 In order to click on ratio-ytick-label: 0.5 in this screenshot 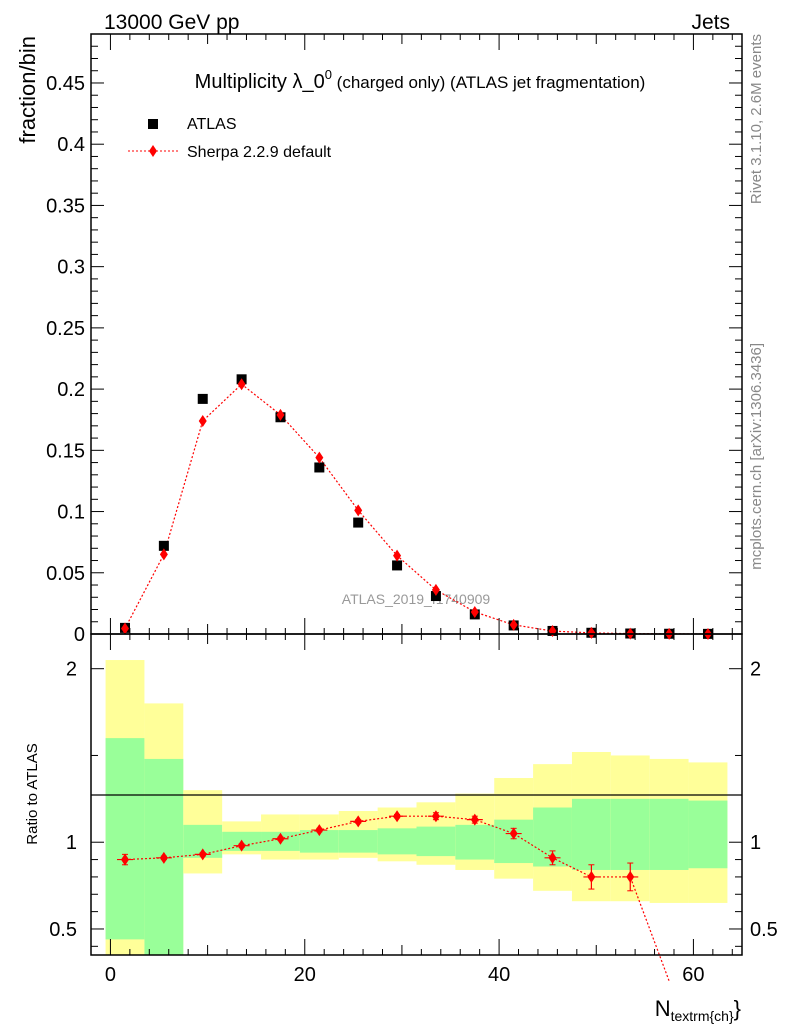, I will do `click(63, 930)`.